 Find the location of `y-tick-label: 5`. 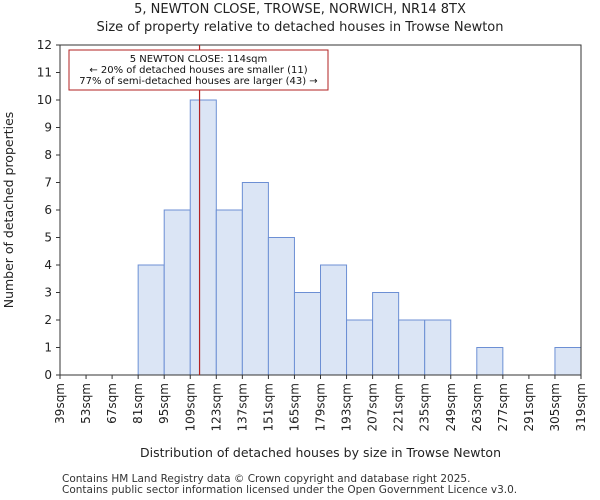

y-tick-label: 5 is located at coordinates (48, 238).